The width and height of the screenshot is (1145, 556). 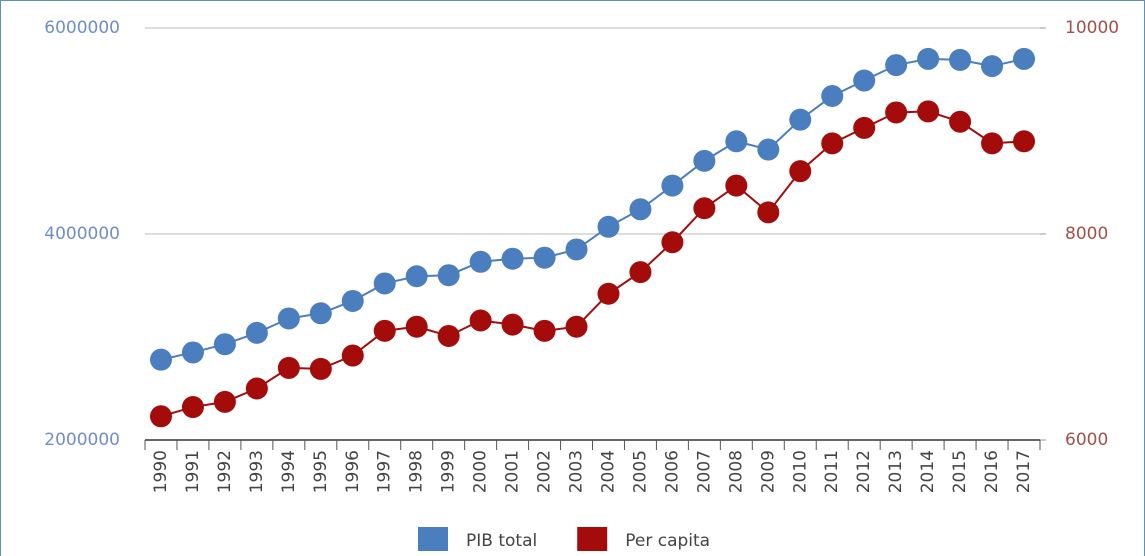 What do you see at coordinates (353, 471) in the screenshot?
I see `x-tick-label: 1996` at bounding box center [353, 471].